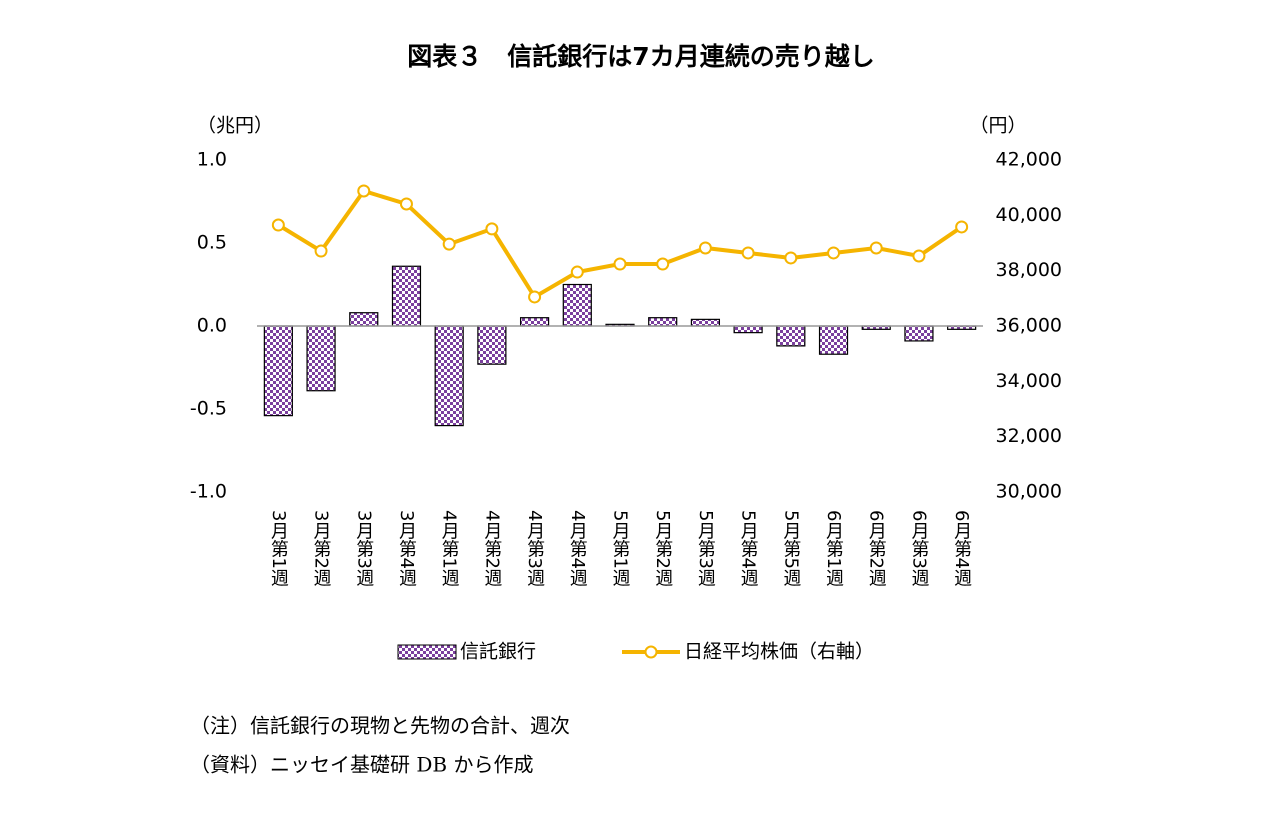 The height and width of the screenshot is (817, 1282). What do you see at coordinates (380, 726) in the screenshot?
I see `note: （注）信託銀行の現物と先物の合計、週次` at bounding box center [380, 726].